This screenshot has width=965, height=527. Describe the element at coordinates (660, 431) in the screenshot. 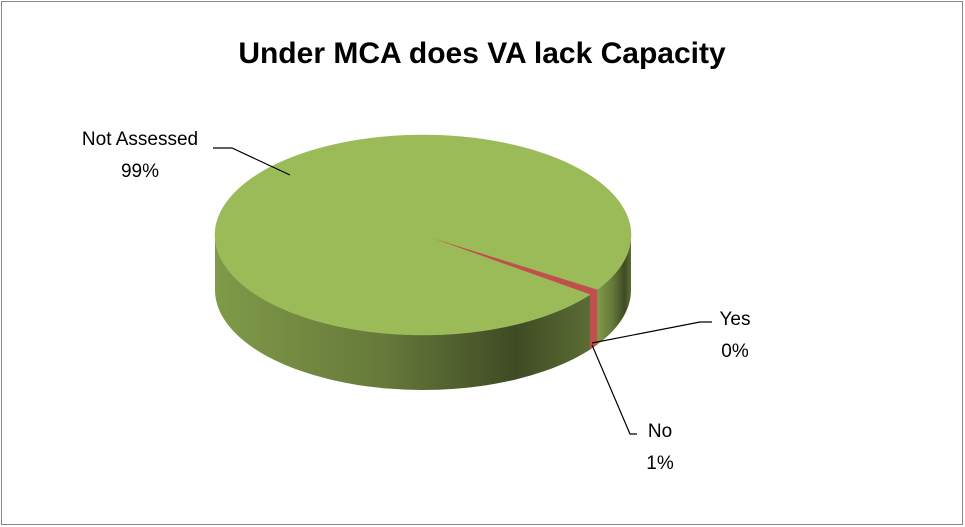

I see `data-label-name: No` at that location.